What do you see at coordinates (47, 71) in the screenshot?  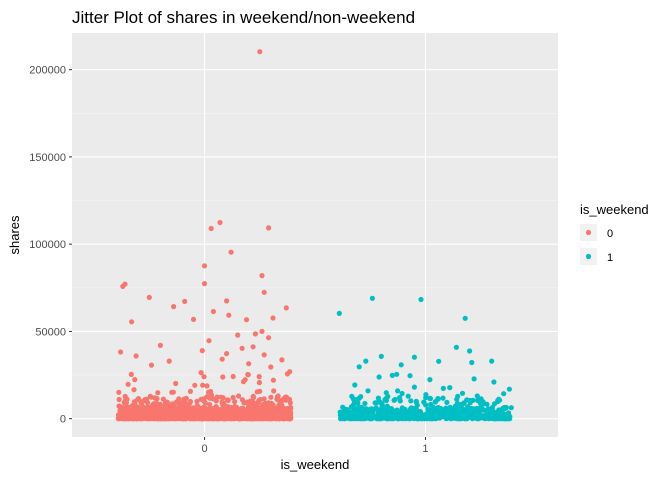 I see `y-tick-label: 200000` at bounding box center [47, 71].